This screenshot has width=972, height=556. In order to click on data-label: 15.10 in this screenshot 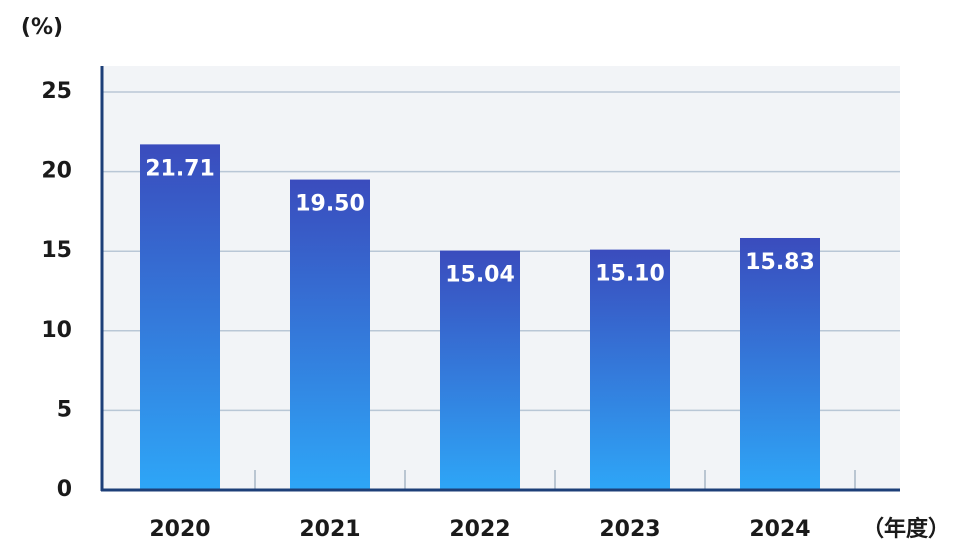, I will do `click(630, 274)`.